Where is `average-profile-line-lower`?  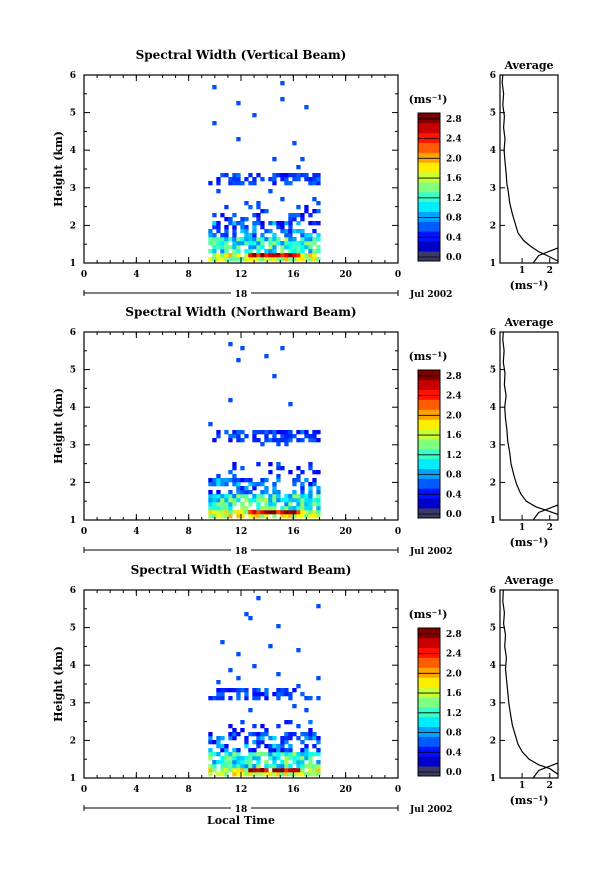
average-profile-line-lower is located at coordinates (545, 770).